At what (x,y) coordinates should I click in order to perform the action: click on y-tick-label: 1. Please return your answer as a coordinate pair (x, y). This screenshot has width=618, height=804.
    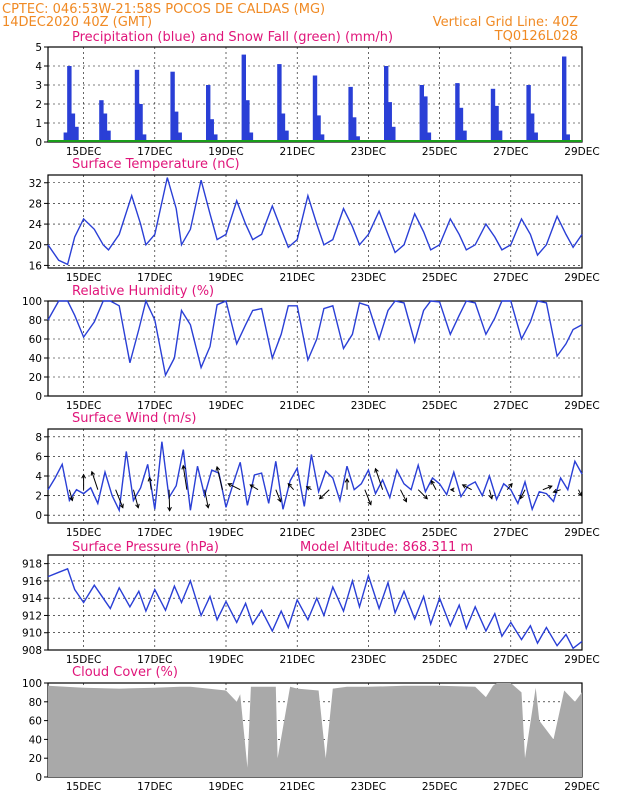
    Looking at the image, I should click on (38, 124).